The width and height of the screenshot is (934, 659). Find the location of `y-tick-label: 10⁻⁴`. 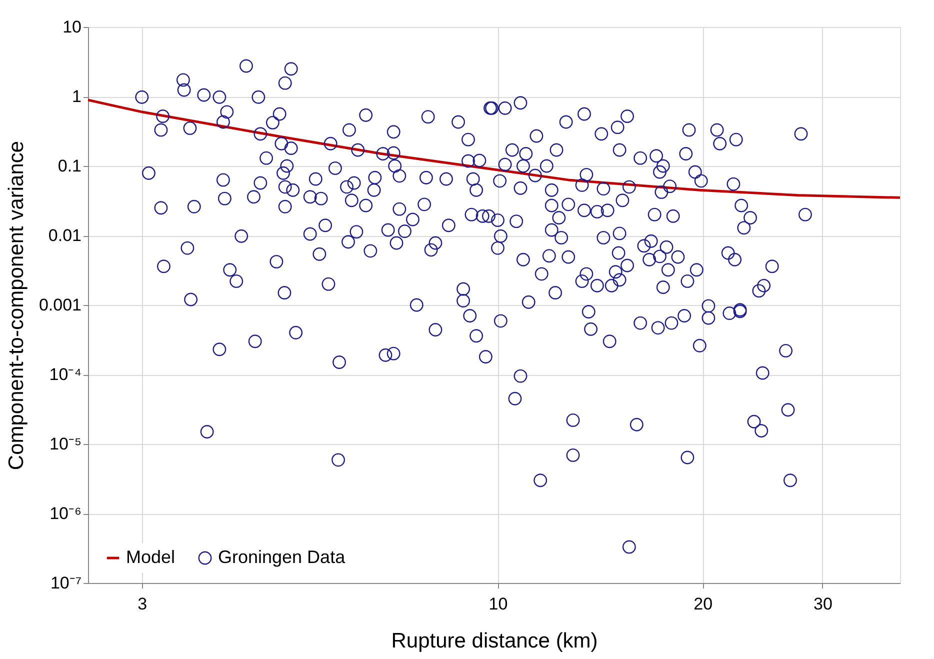

y-tick-label: 10⁻⁴ is located at coordinates (65, 374).